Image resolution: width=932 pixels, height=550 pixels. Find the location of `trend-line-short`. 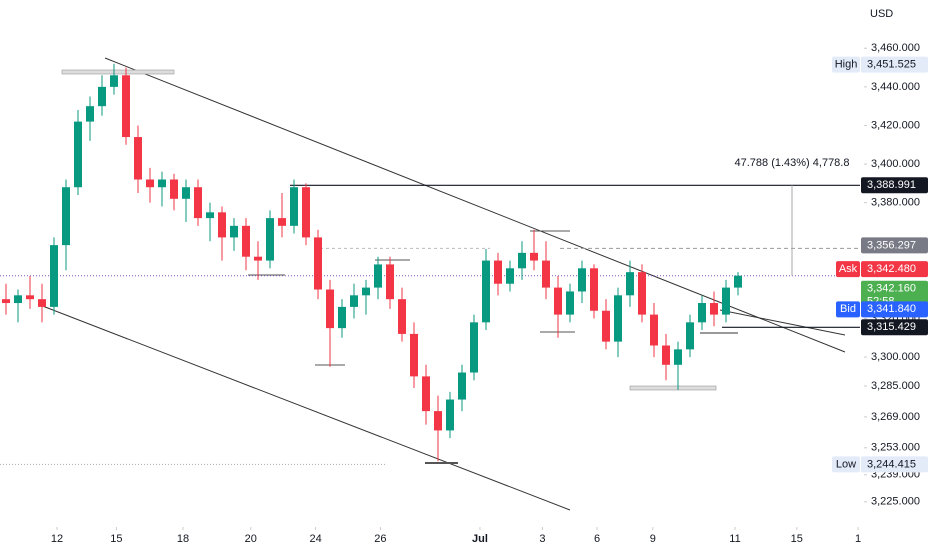

trend-line-short is located at coordinates (782, 322).